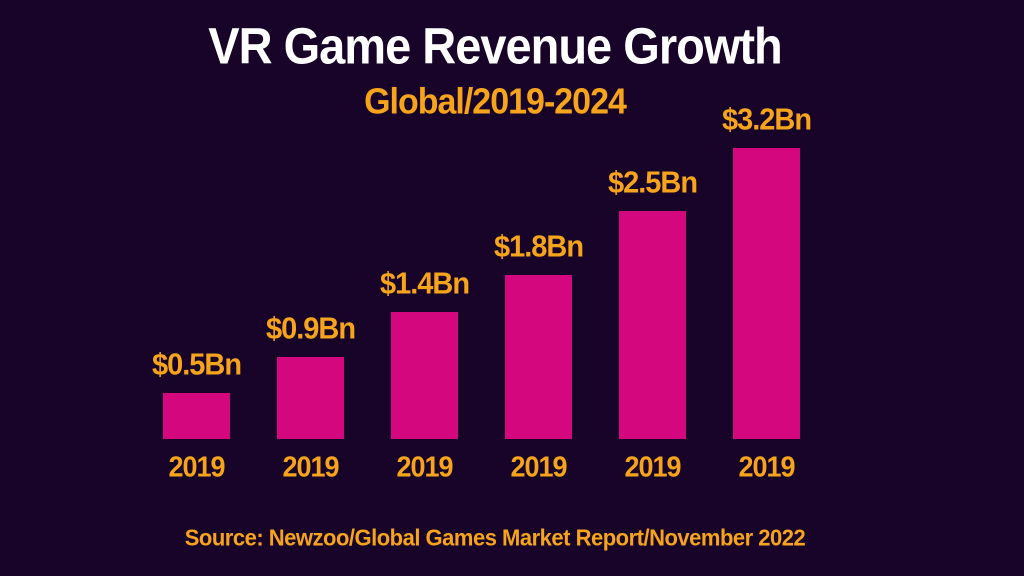  I want to click on bar-value-label: $0.5Bn, so click(196, 365).